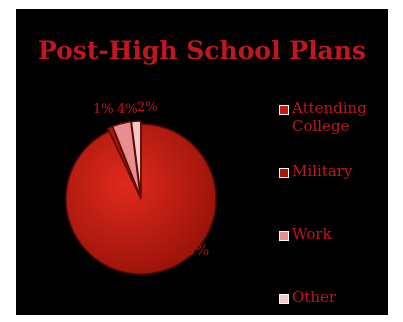  I want to click on legend-label: Attending College, so click(329, 117).